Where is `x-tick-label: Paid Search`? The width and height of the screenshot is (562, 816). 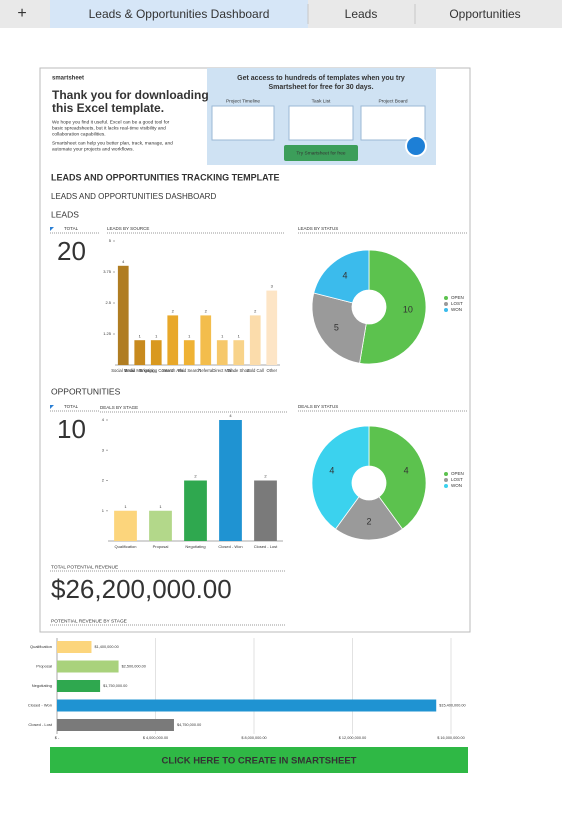
x-tick-label: Paid Search is located at coordinates (189, 370).